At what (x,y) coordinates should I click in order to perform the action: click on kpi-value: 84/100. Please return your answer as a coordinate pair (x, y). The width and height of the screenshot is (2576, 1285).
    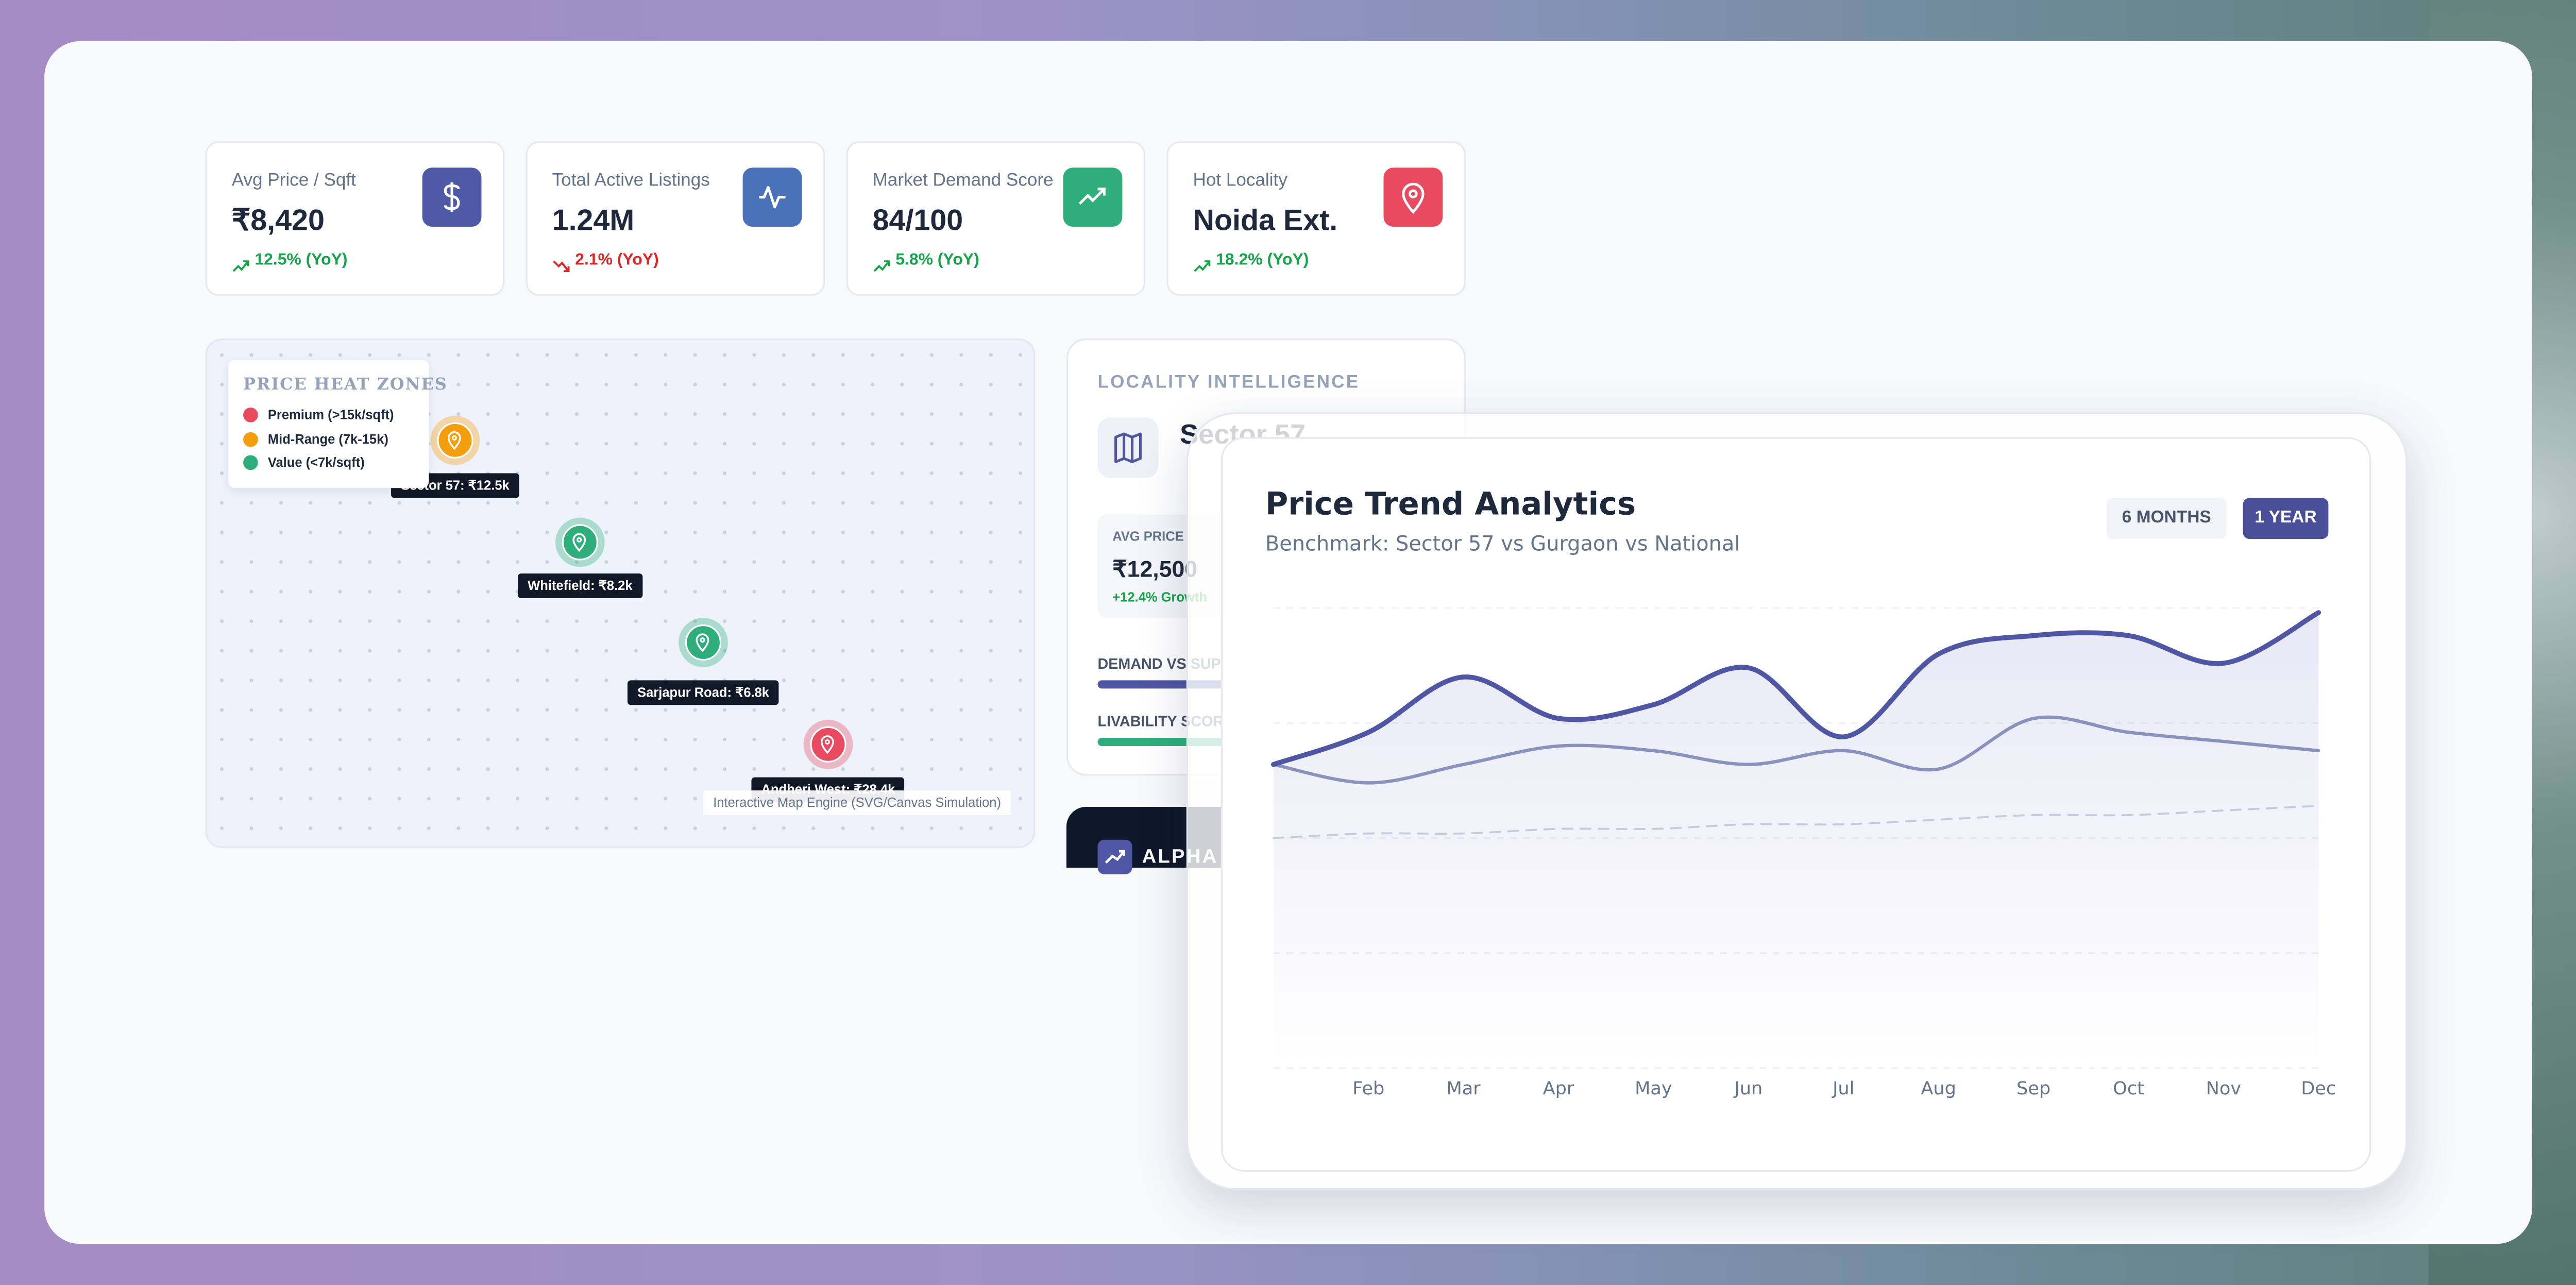
    Looking at the image, I should click on (917, 220).